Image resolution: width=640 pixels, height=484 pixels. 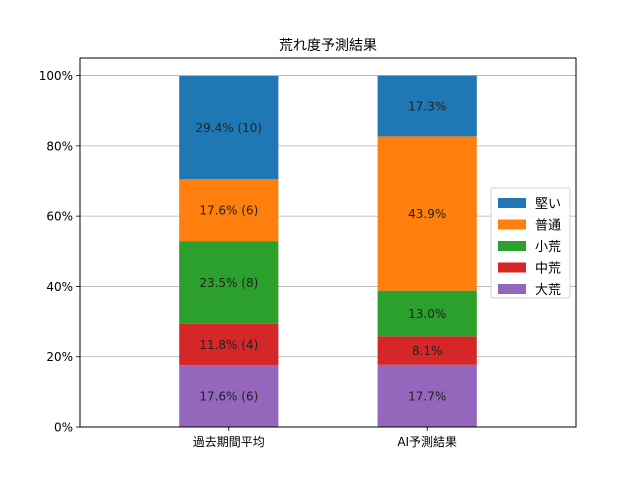 What do you see at coordinates (59, 146) in the screenshot?
I see `y-tick-label: 80%` at bounding box center [59, 146].